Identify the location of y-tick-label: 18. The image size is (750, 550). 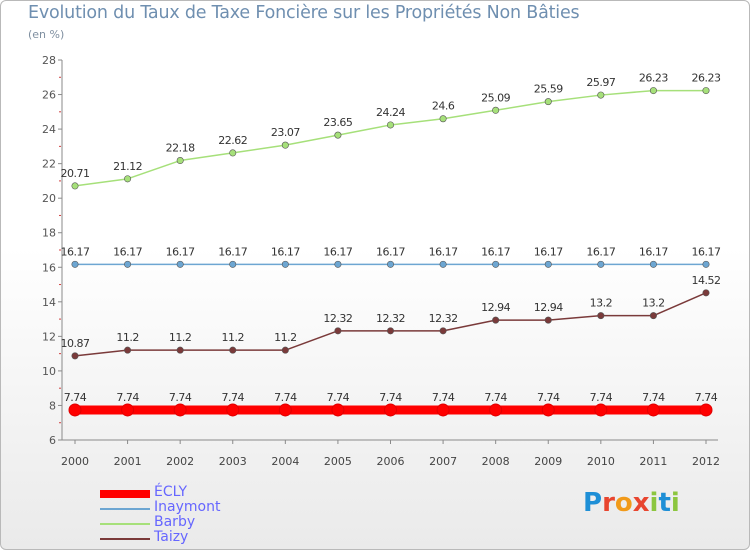
(49, 233).